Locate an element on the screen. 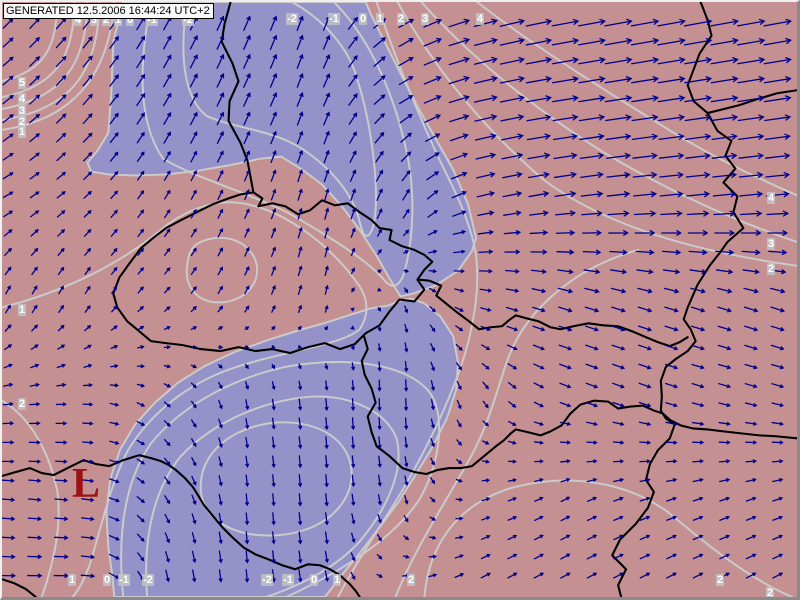  border-south-central is located at coordinates (578, 405).